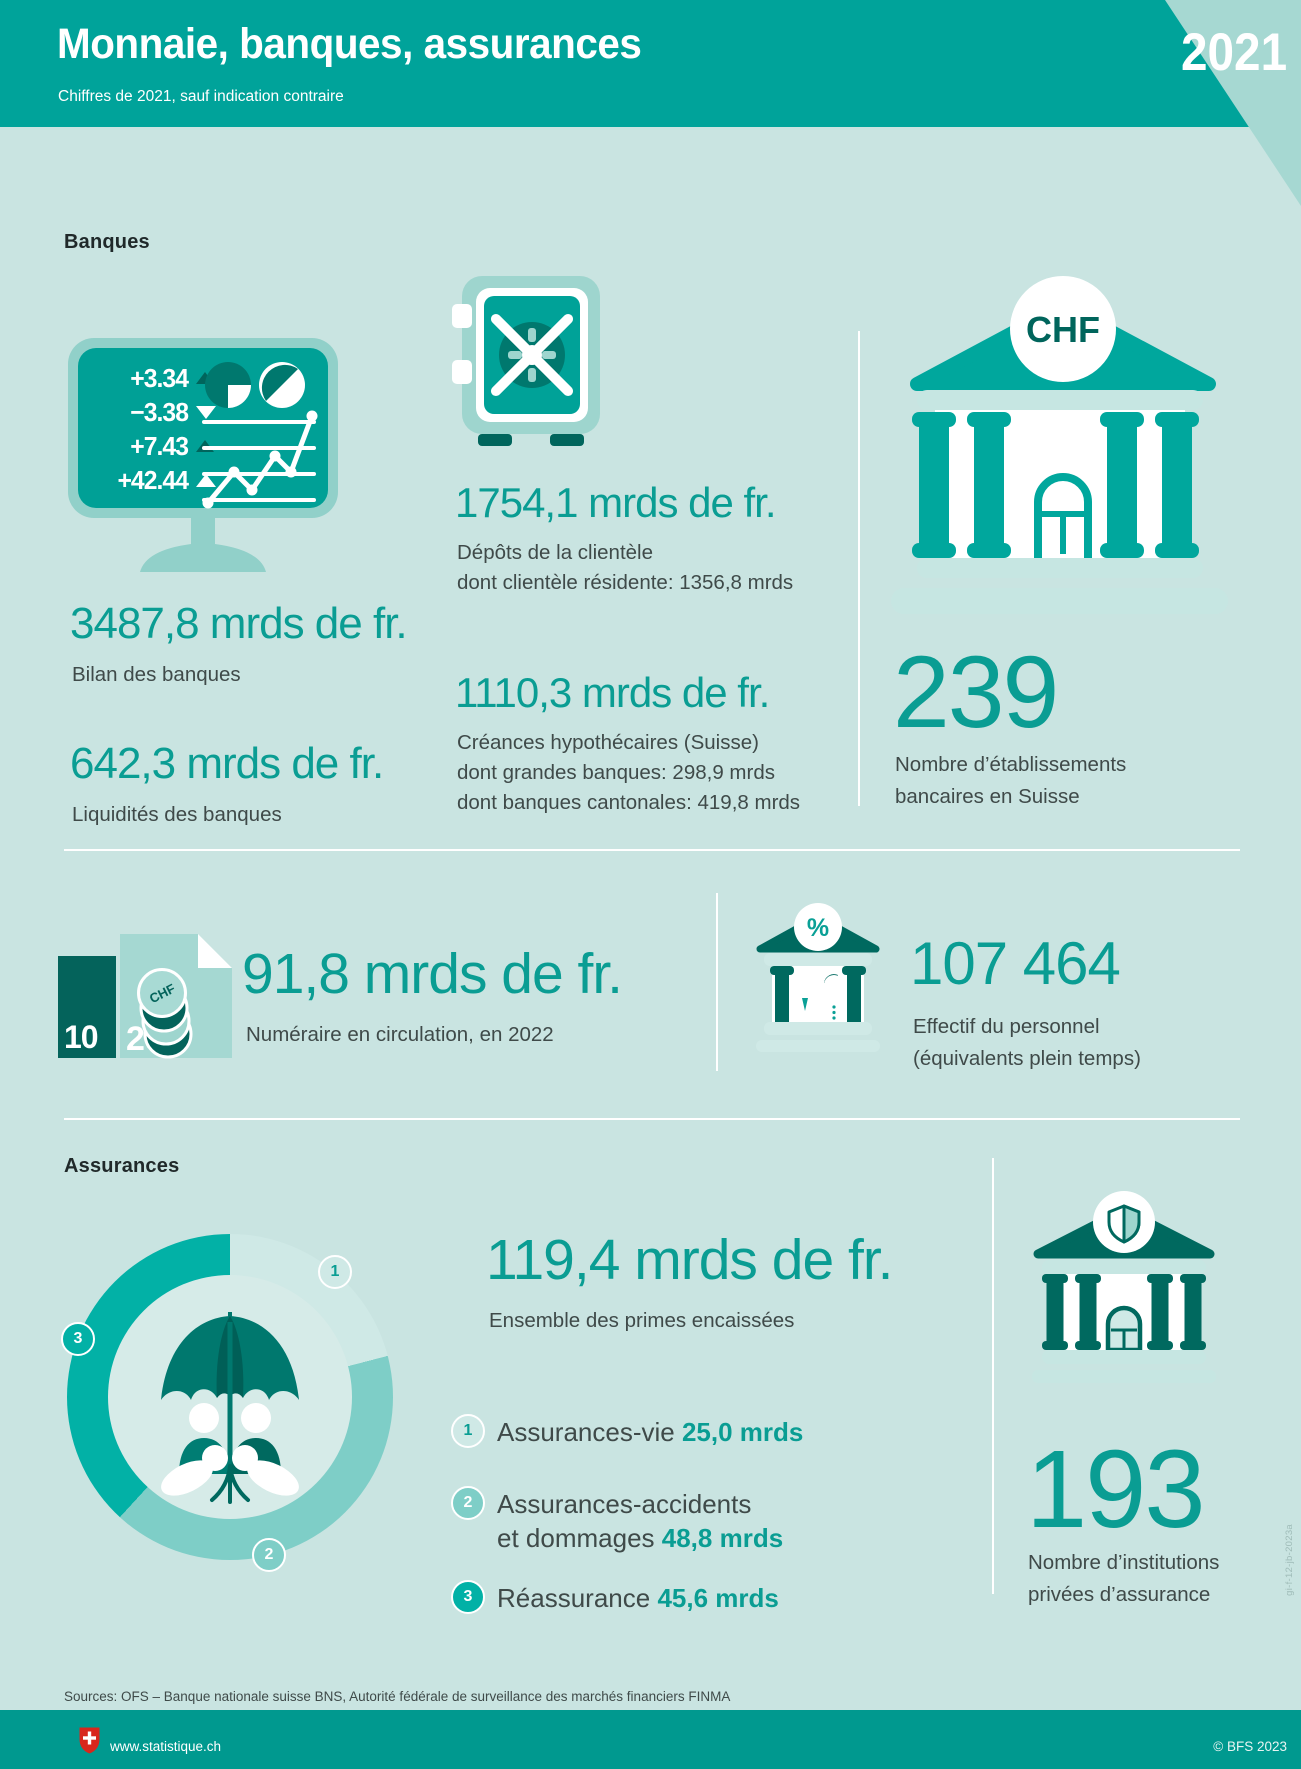 This screenshot has height=1769, width=1301. I want to click on legend-text: Assurances-vie 25,0 mrds, so click(650, 1432).